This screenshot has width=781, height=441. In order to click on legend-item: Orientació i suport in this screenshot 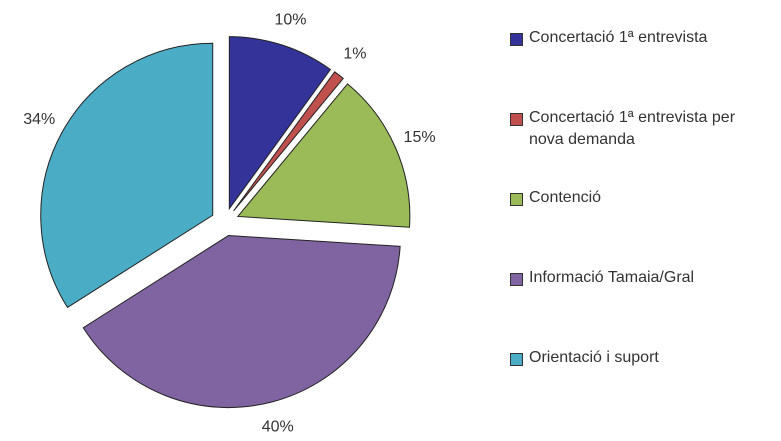, I will do `click(627, 359)`.